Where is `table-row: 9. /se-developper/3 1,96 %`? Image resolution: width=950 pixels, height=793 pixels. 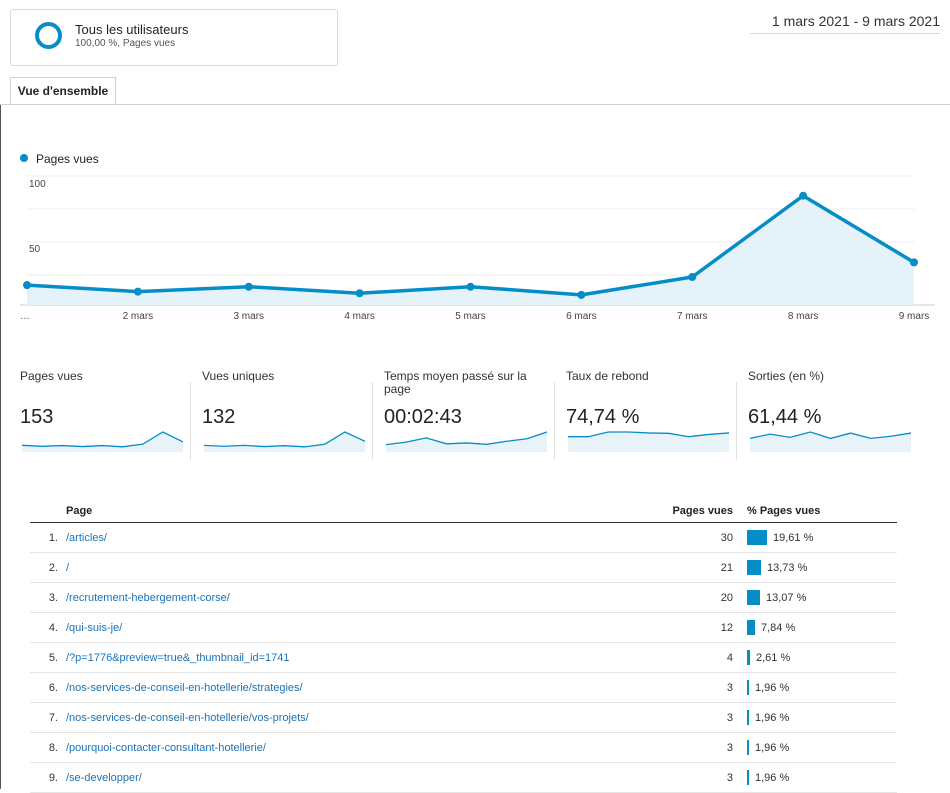 table-row: 9. /se-developper/3 1,96 % is located at coordinates (463, 777).